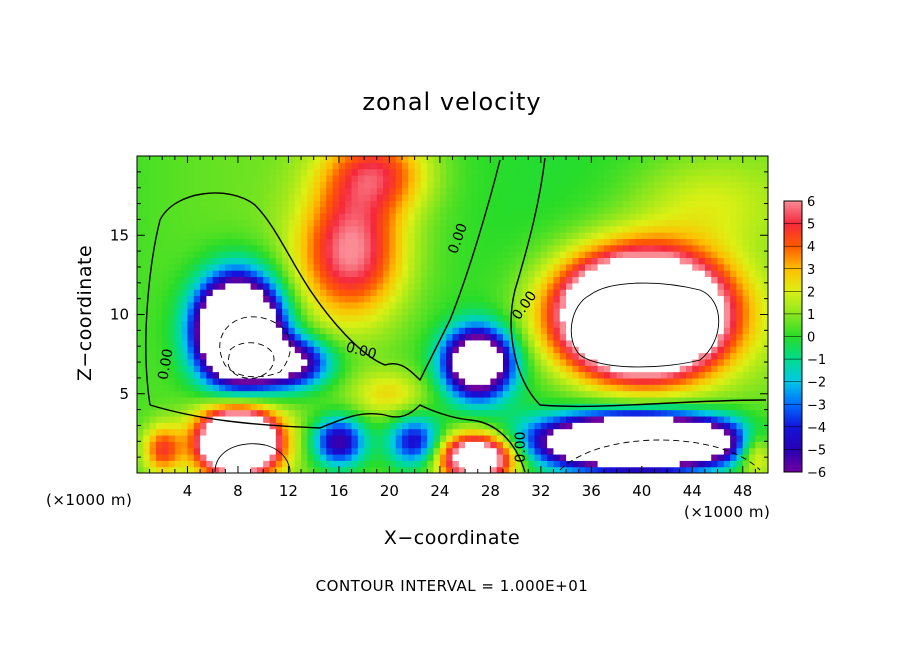 This screenshot has width=904, height=654. I want to click on chart-title: zonal velocity, so click(452, 102).